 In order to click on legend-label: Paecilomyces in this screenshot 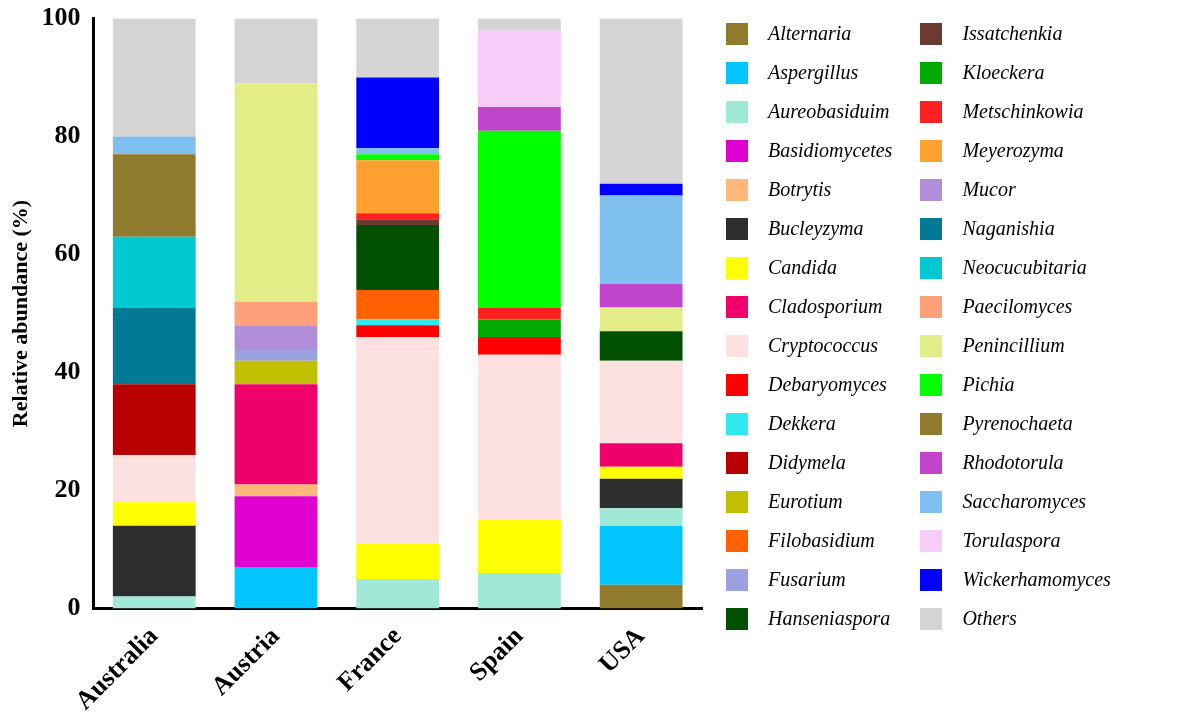, I will do `click(1017, 306)`.